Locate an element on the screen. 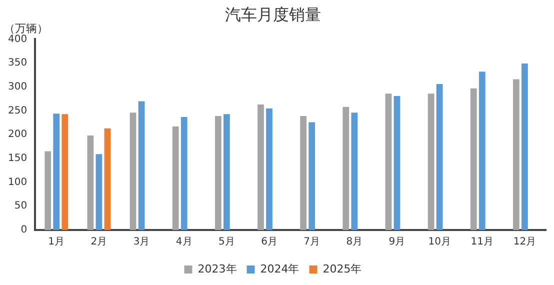 The height and width of the screenshot is (285, 554). y-tick-label: 100 is located at coordinates (18, 182).